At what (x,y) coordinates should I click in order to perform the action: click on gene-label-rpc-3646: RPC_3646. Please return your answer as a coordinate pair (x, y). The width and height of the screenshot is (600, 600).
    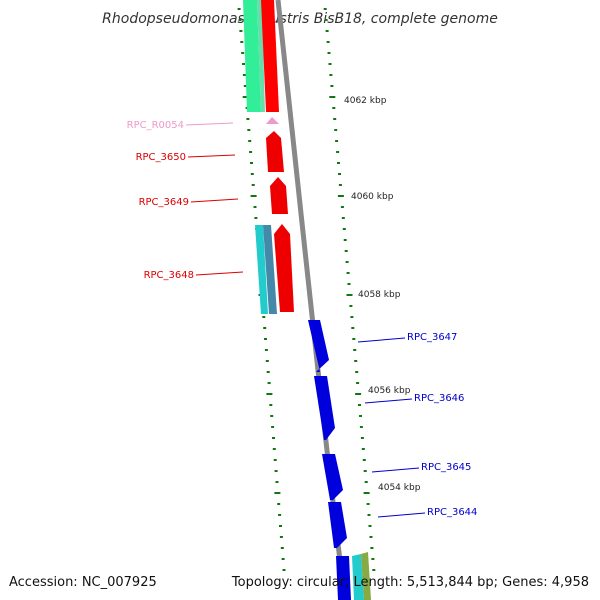
    Looking at the image, I should click on (439, 398).